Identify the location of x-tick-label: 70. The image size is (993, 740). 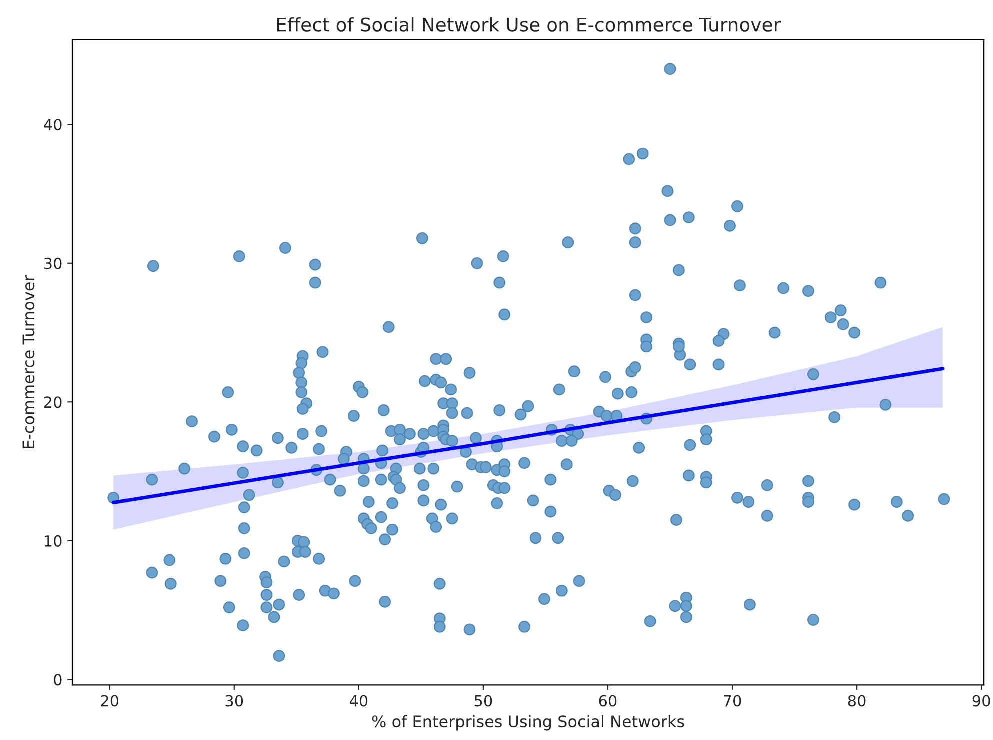
(733, 701).